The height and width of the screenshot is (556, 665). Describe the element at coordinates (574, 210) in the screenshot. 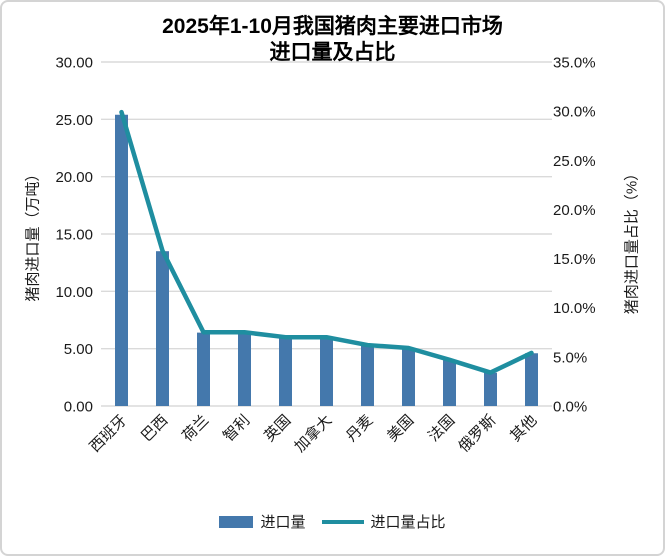

I see `y-right-tick-label: 20.0%` at that location.